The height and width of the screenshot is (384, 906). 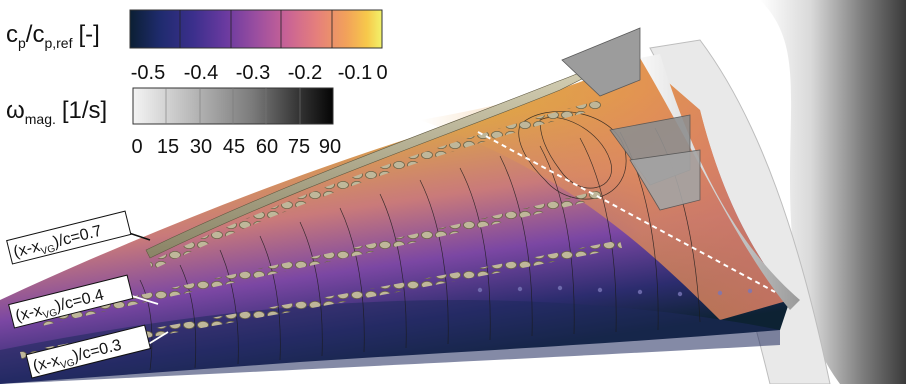 What do you see at coordinates (305, 73) in the screenshot?
I see `cp-tick: -0.2` at bounding box center [305, 73].